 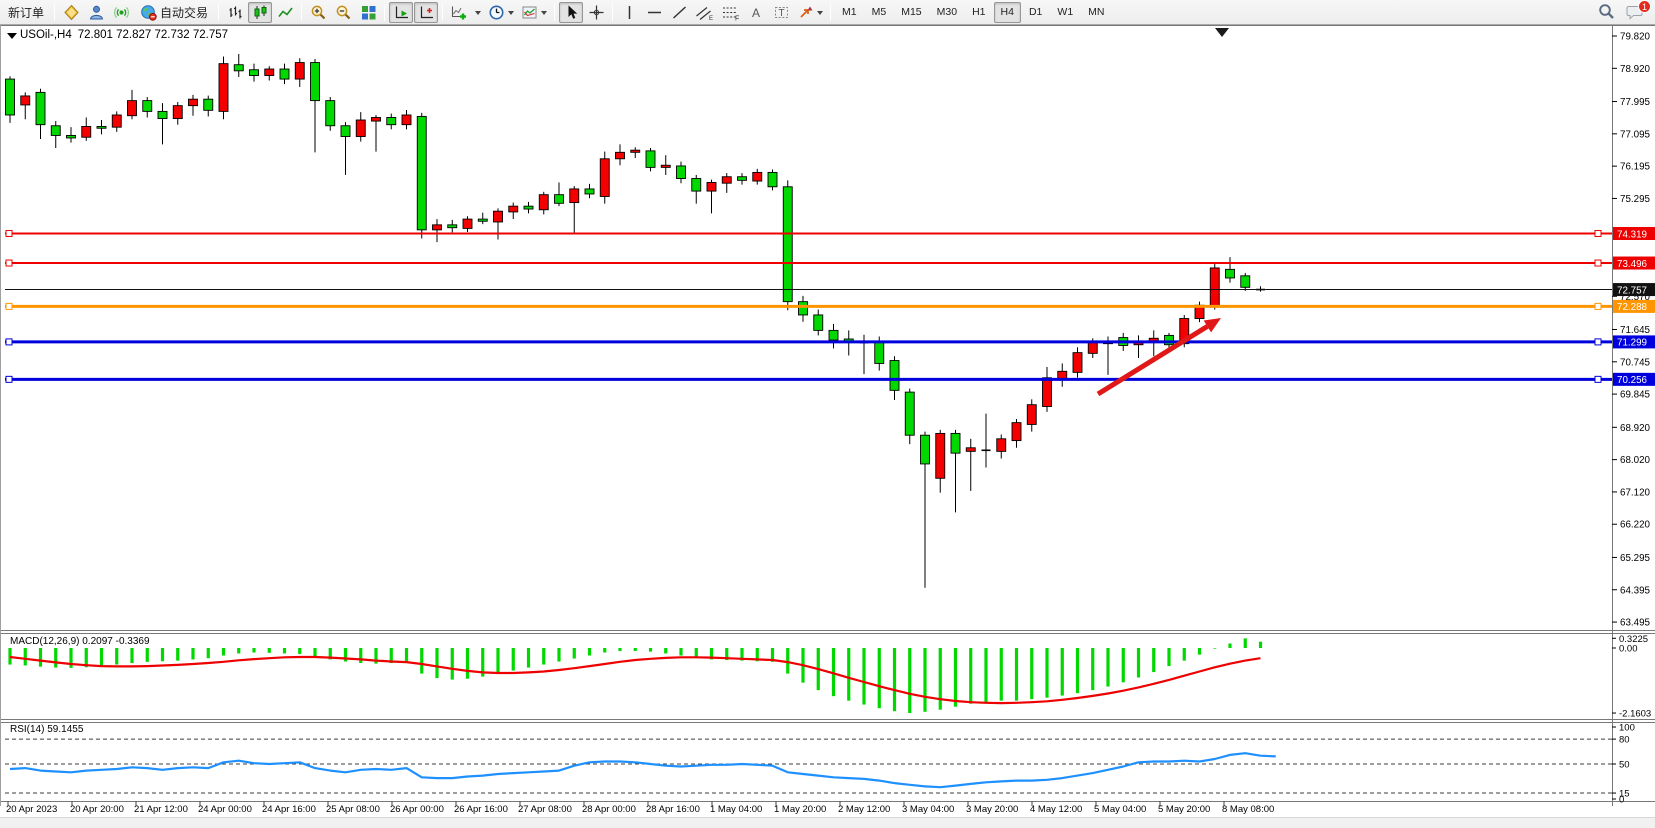 I want to click on svg-text: 27 Apr 08:00, so click(x=545, y=809).